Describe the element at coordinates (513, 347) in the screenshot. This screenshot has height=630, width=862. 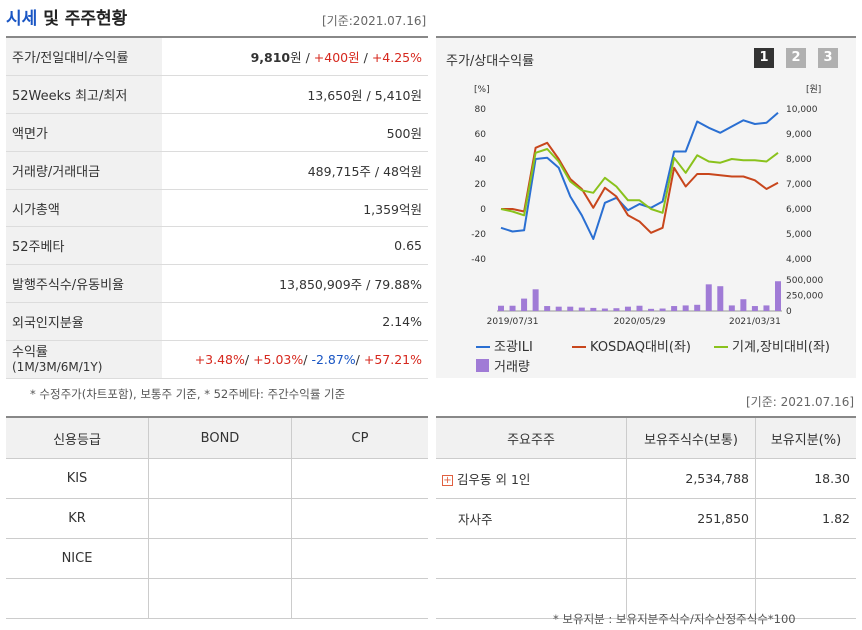
I see `legend-series1: 조광ILI` at that location.